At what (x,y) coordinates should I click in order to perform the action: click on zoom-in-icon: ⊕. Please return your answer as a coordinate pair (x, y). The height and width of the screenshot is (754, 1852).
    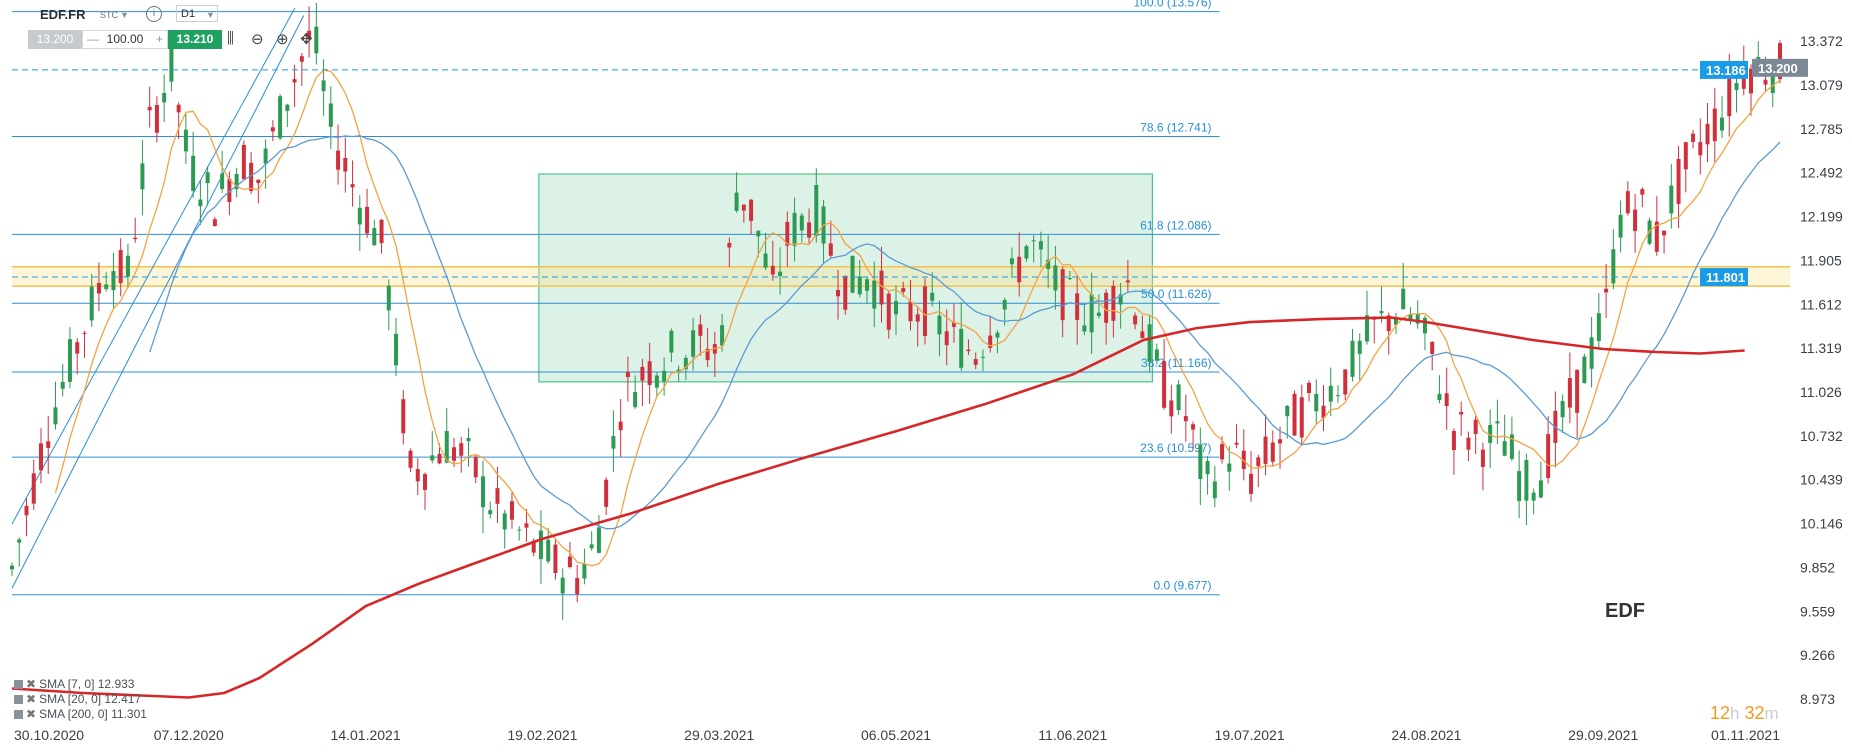
    Looking at the image, I should click on (282, 39).